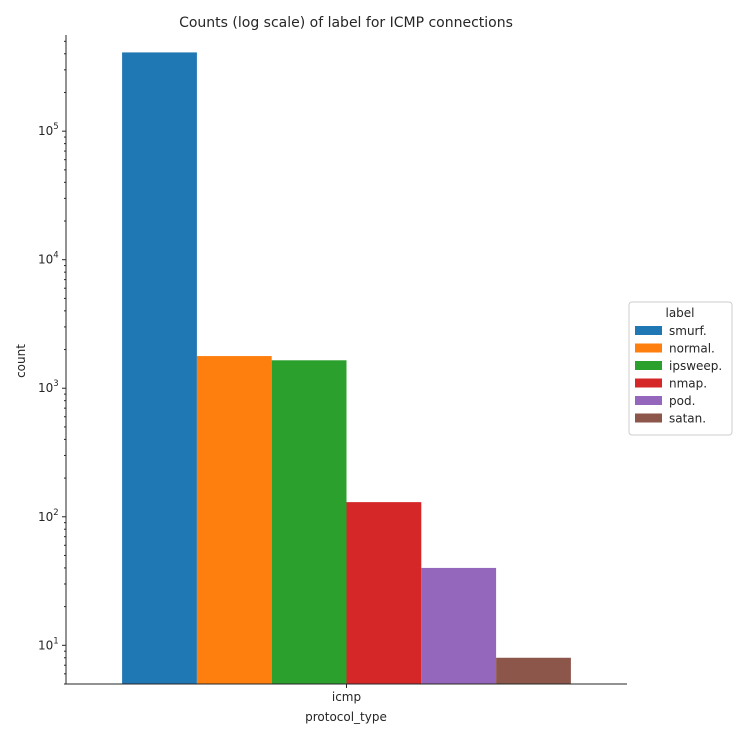  What do you see at coordinates (648, 418) in the screenshot?
I see `legend-swatch-satan` at bounding box center [648, 418].